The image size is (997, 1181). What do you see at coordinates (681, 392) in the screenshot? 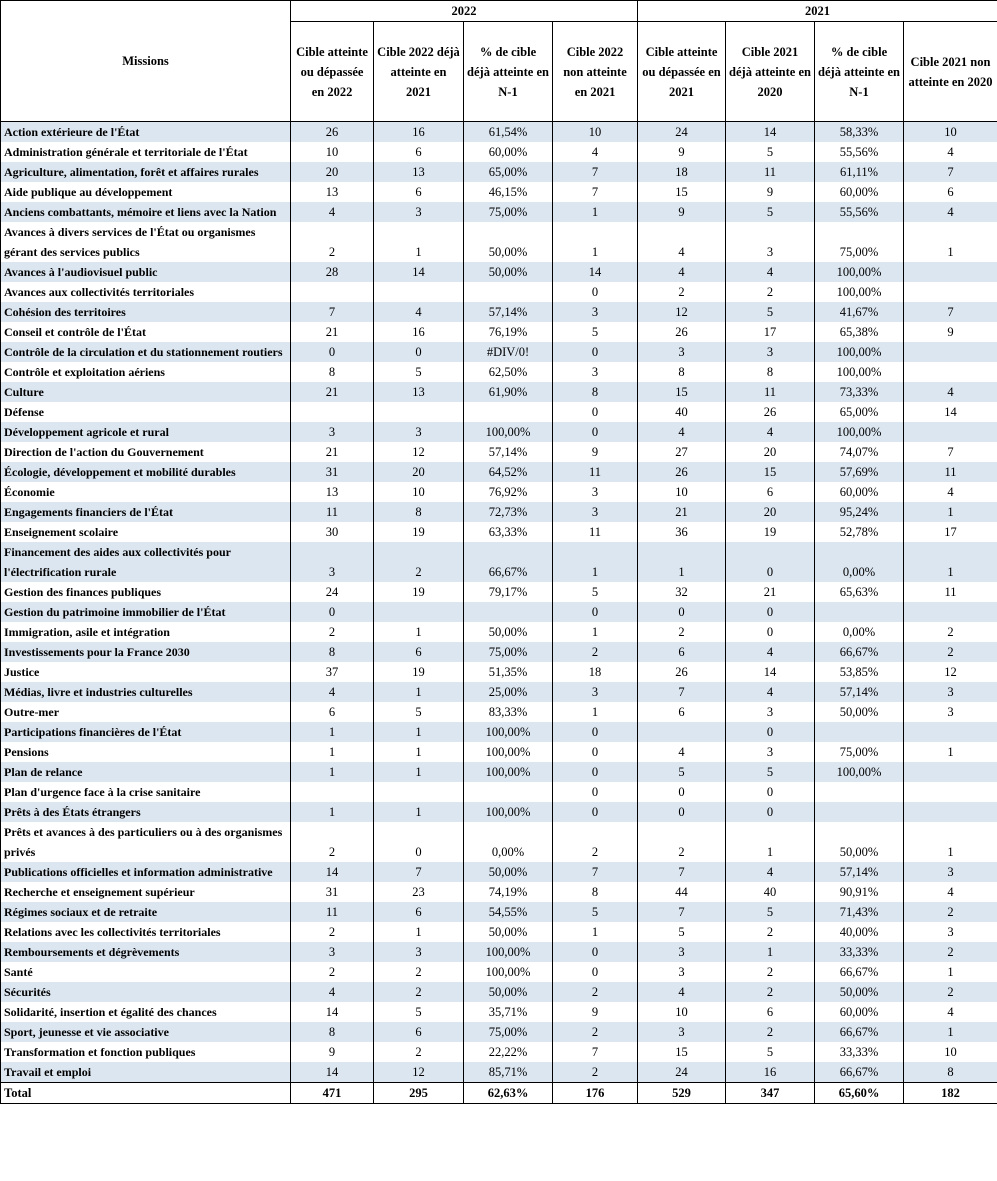
I see `cell: 15` at bounding box center [681, 392].